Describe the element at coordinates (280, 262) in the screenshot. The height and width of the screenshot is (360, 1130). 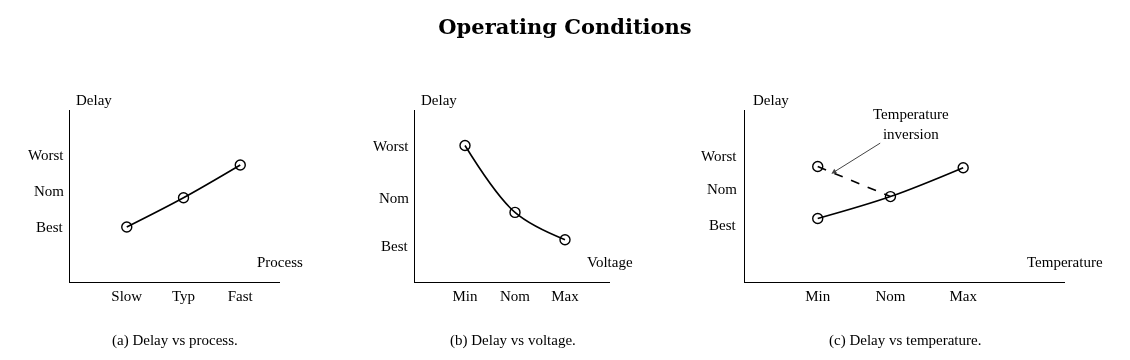
I see `x-axis-title: Process` at that location.